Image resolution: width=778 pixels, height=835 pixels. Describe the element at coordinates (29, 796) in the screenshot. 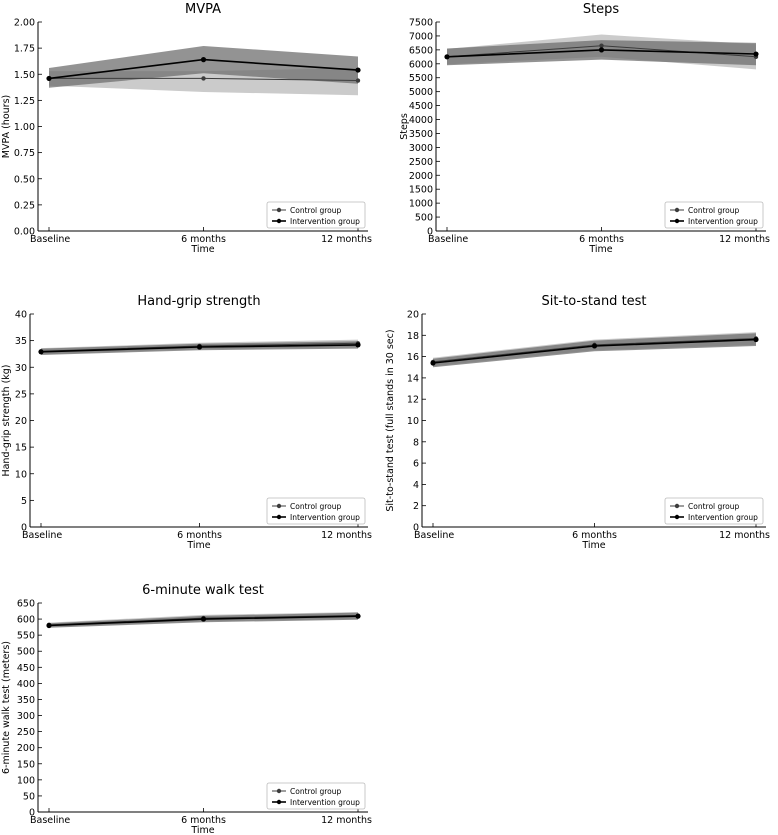

I see `y-tick-label: 50` at that location.